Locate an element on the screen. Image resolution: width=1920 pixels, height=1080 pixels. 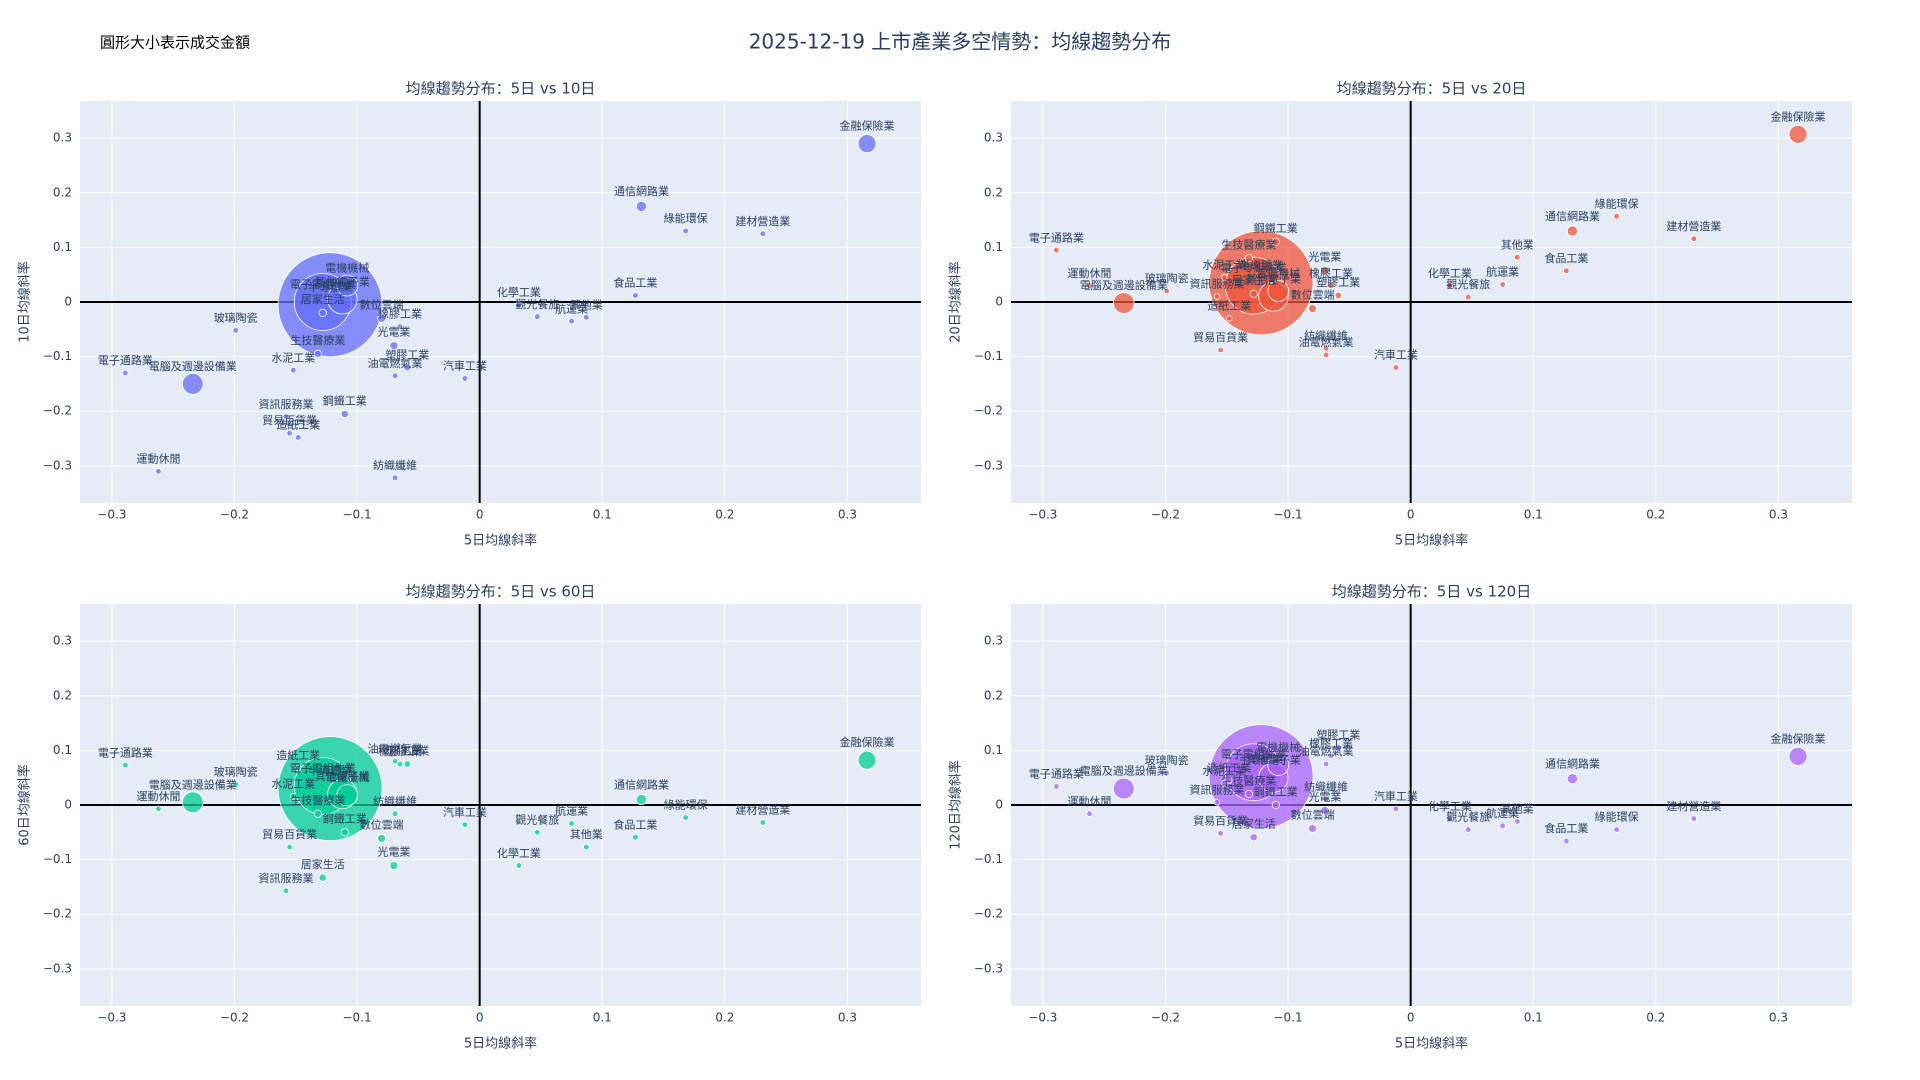
main-title: 2025-12-19 上市產業多空情勢：均線趨勢分布 is located at coordinates (960, 42).